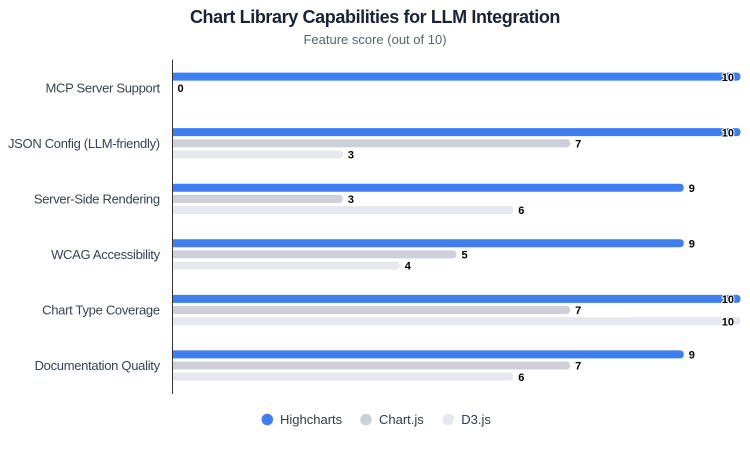  Describe the element at coordinates (98, 365) in the screenshot. I see `svg-text: Documentation Quality` at that location.